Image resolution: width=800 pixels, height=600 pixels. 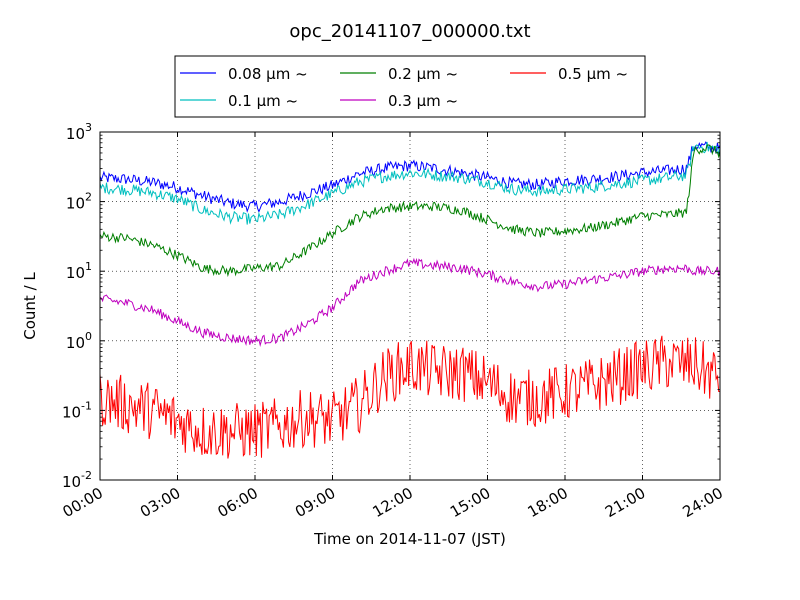 I want to click on x-tick-label: 15:00, so click(x=470, y=502).